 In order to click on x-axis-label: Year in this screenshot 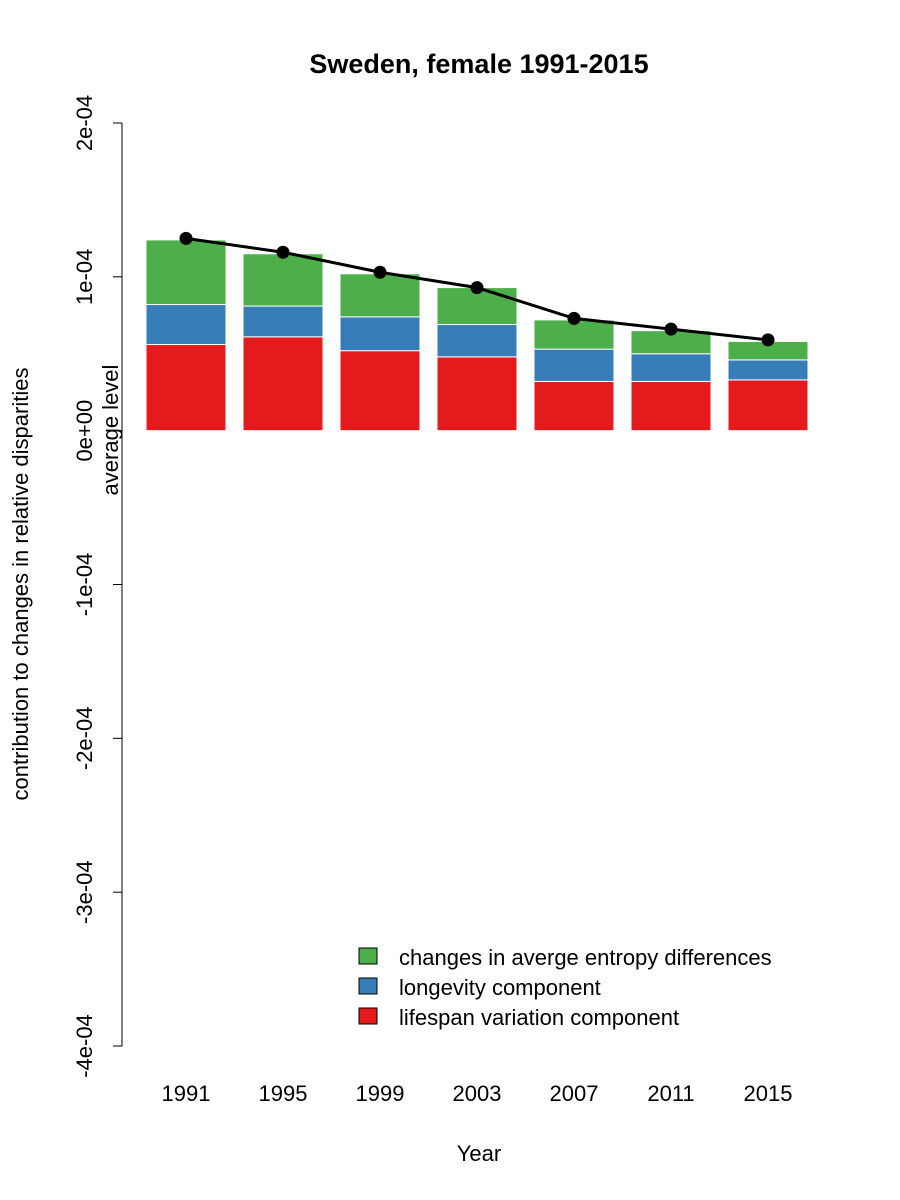, I will do `click(479, 1153)`.